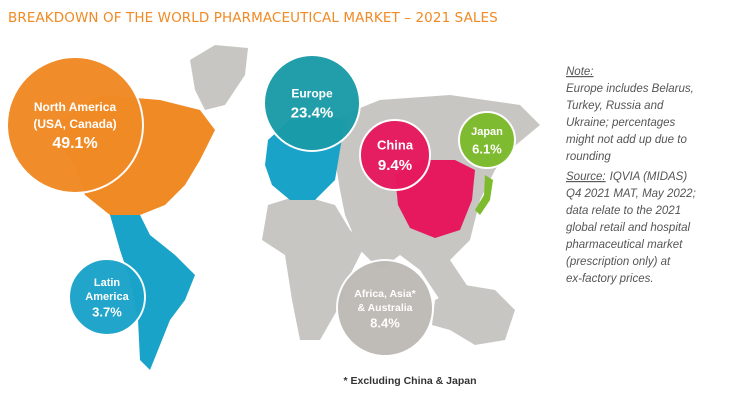 The height and width of the screenshot is (415, 744). I want to click on region-label: America, so click(107, 297).